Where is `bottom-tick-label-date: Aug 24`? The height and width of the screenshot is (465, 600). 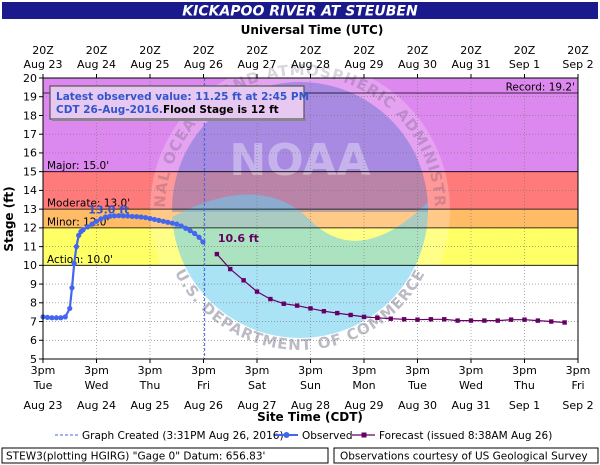
bottom-tick-label-date: Aug 24 is located at coordinates (96, 405).